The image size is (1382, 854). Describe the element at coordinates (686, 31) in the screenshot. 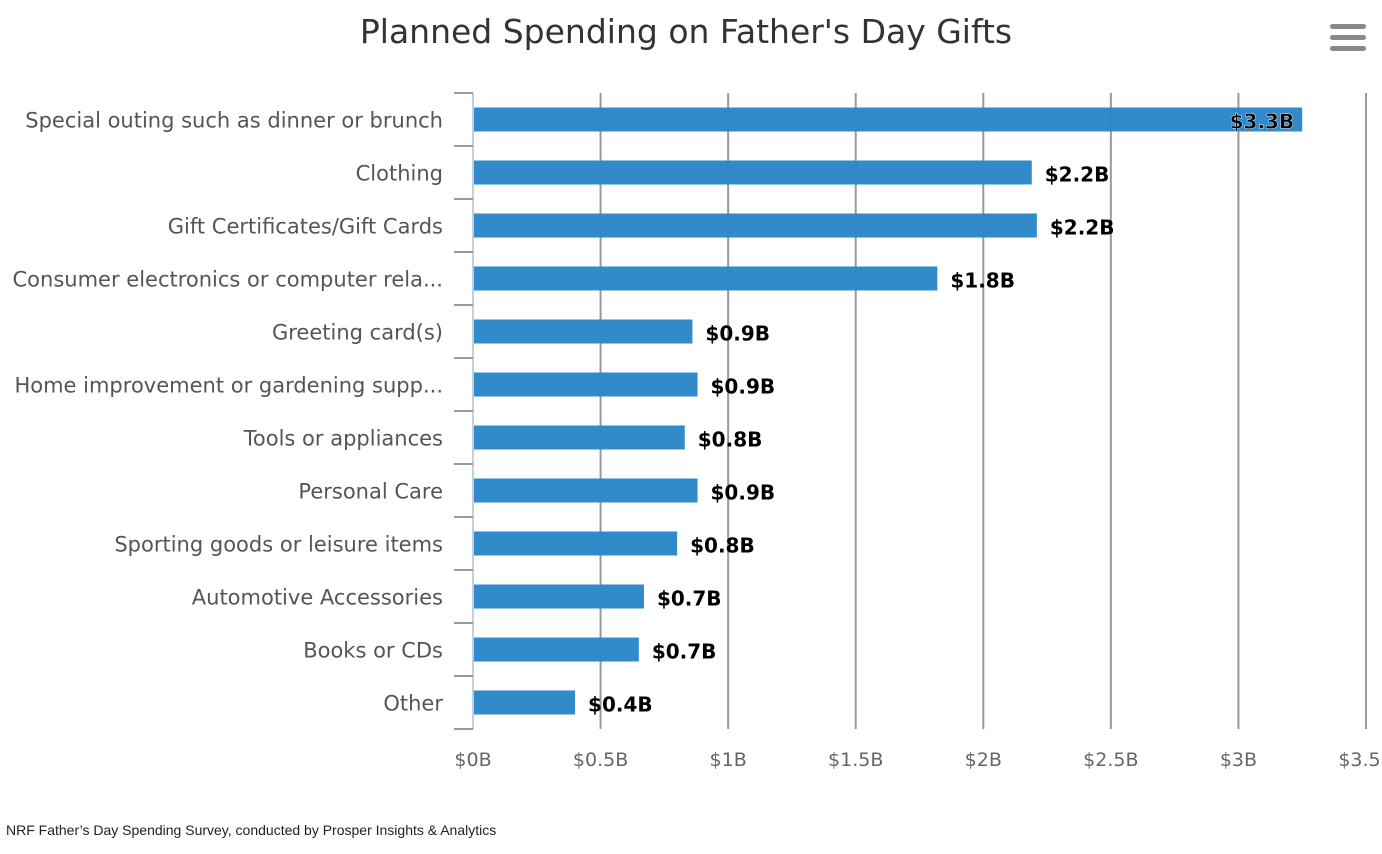

I see `chart-title: Planned Spending on Father's Day Gifts` at that location.